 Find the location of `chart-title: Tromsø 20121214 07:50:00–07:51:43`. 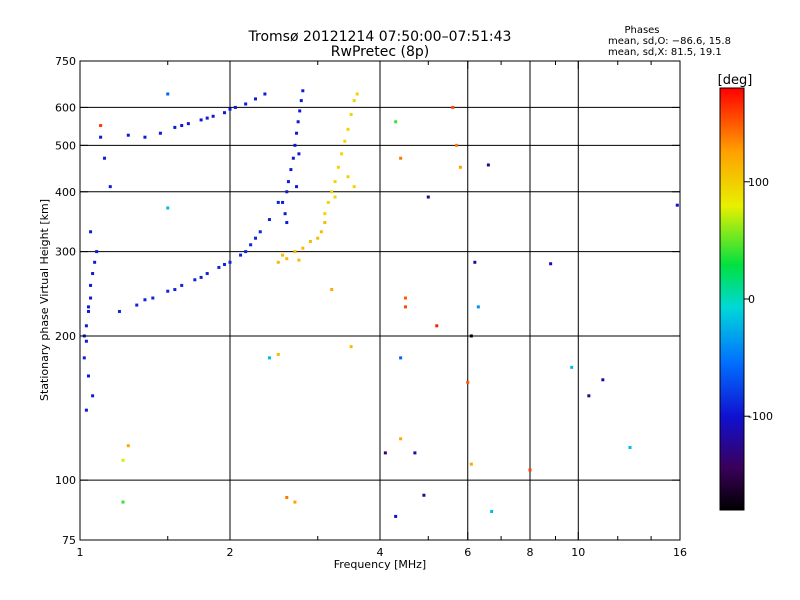

chart-title: Tromsø 20121214 07:50:00–07:51:43 is located at coordinates (380, 37).